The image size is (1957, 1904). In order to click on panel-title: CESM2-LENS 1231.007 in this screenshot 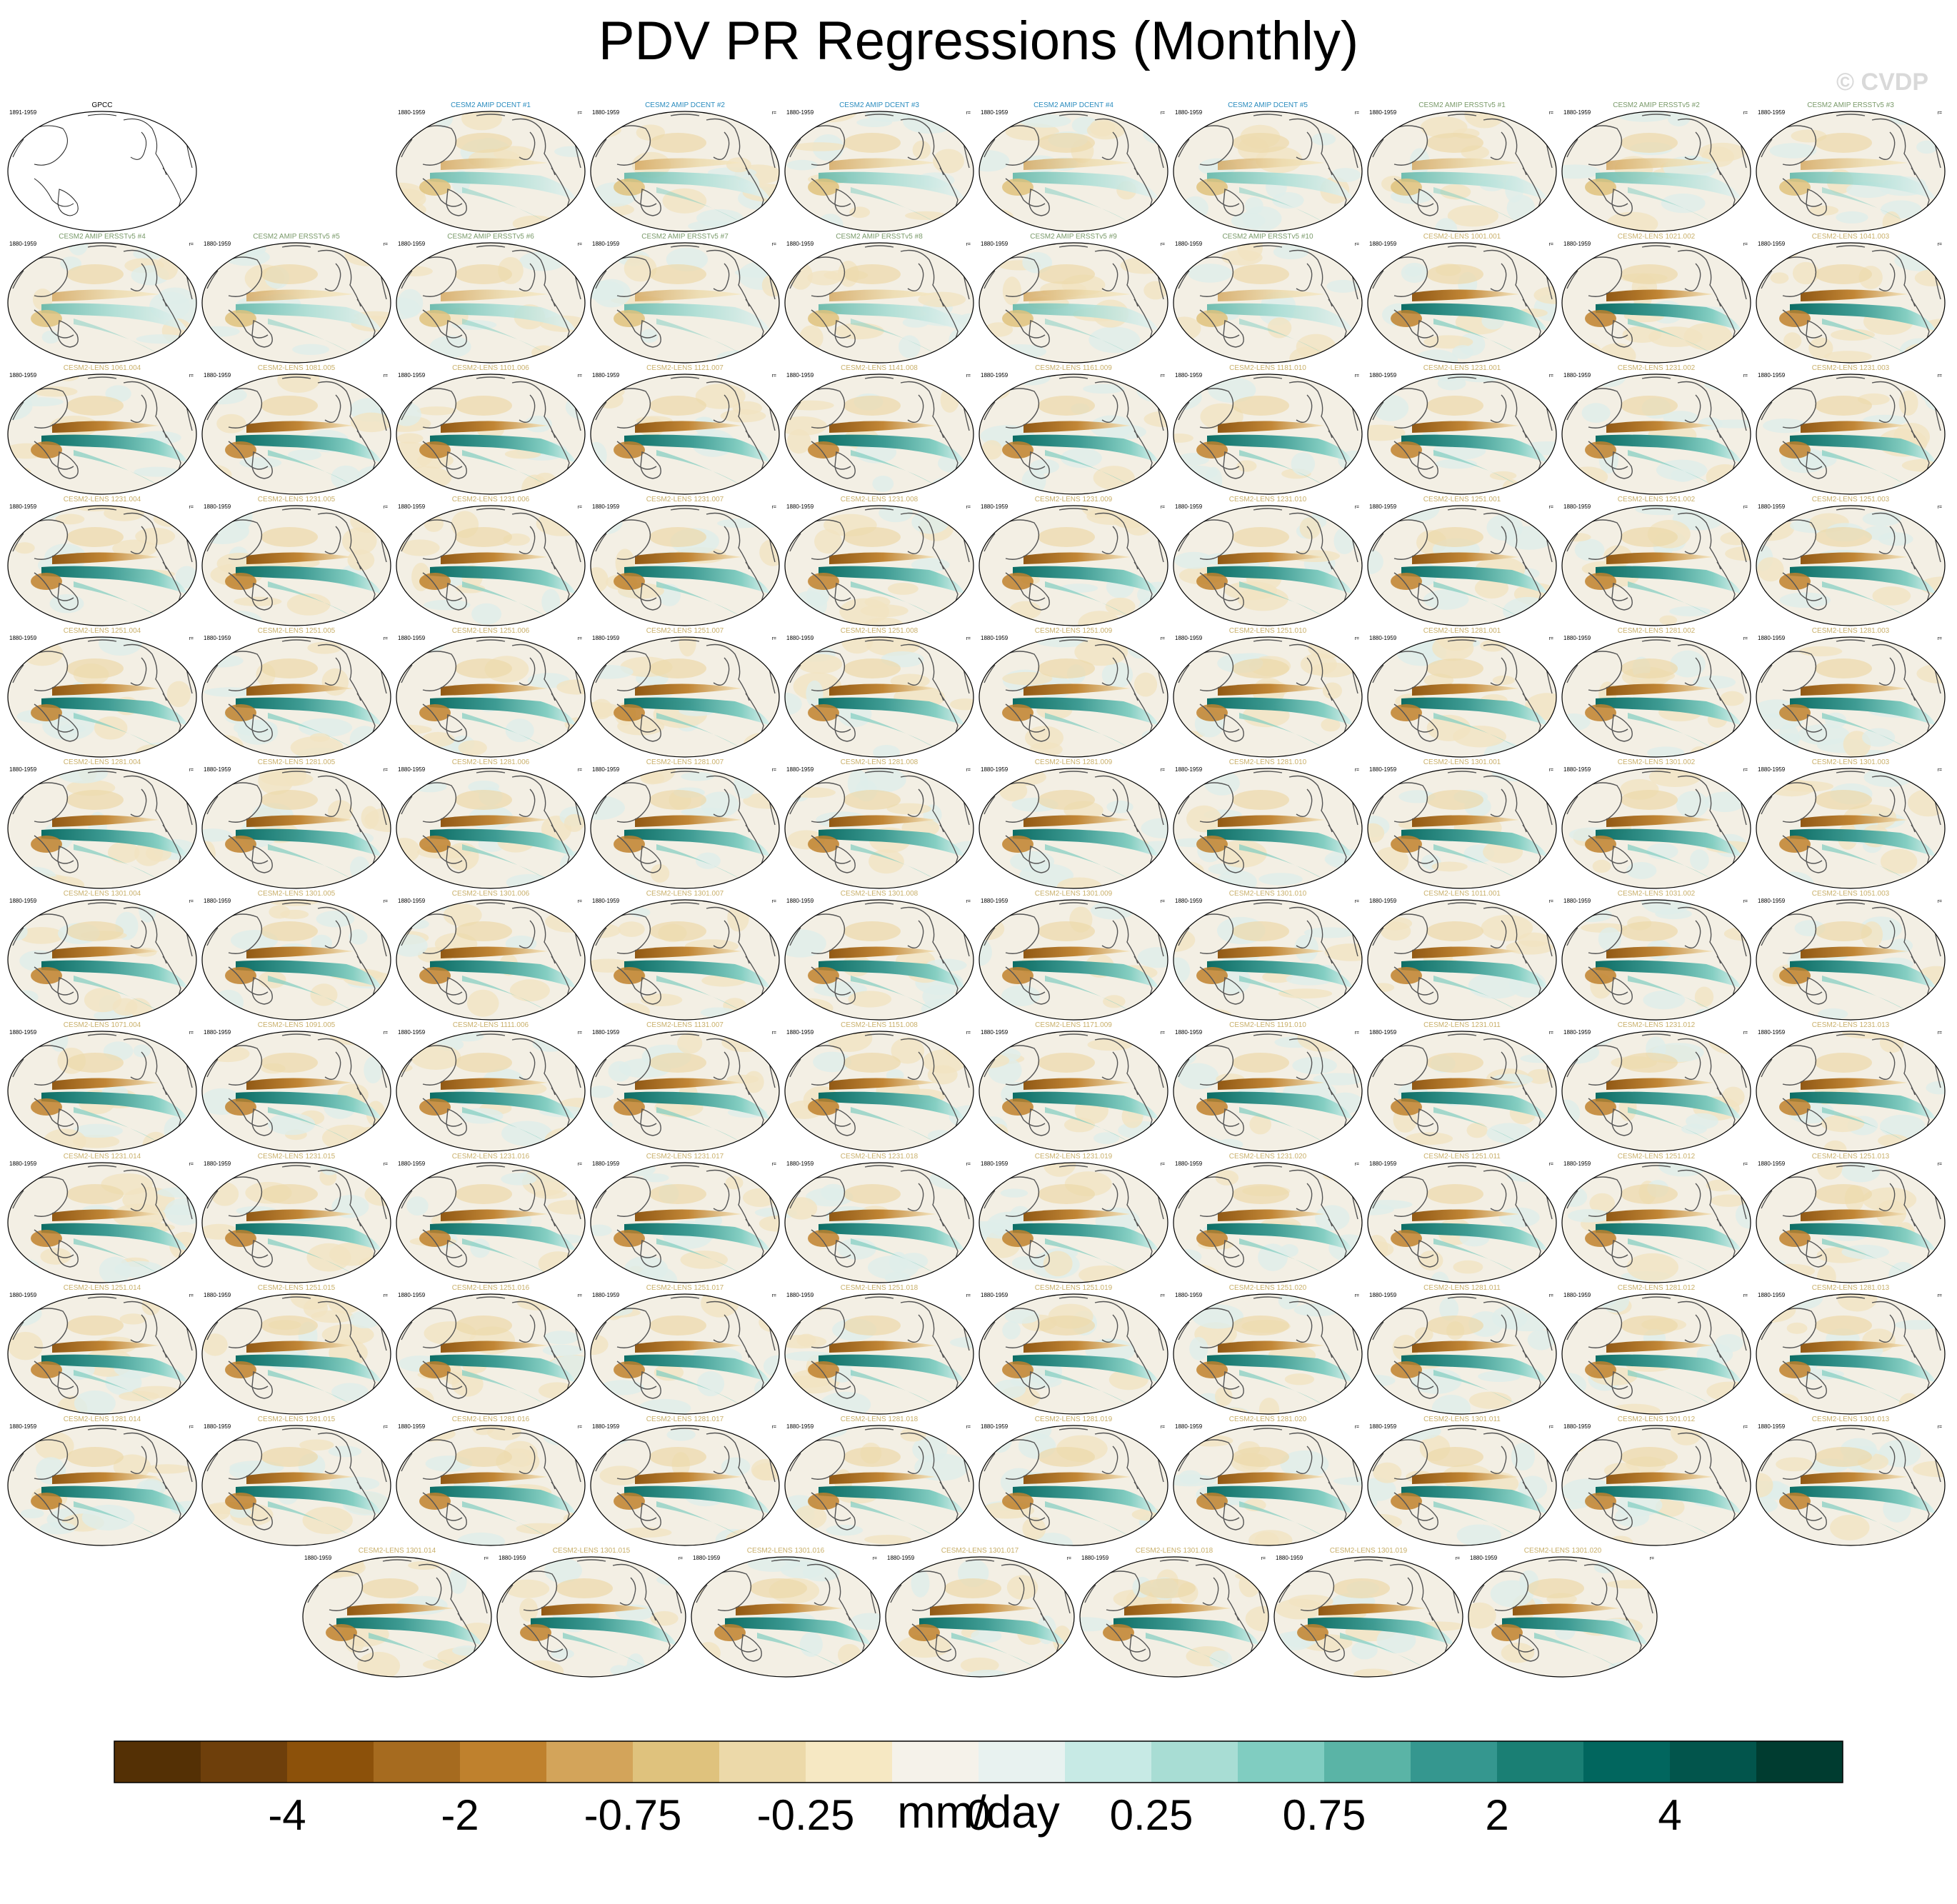, I will do `click(685, 499)`.